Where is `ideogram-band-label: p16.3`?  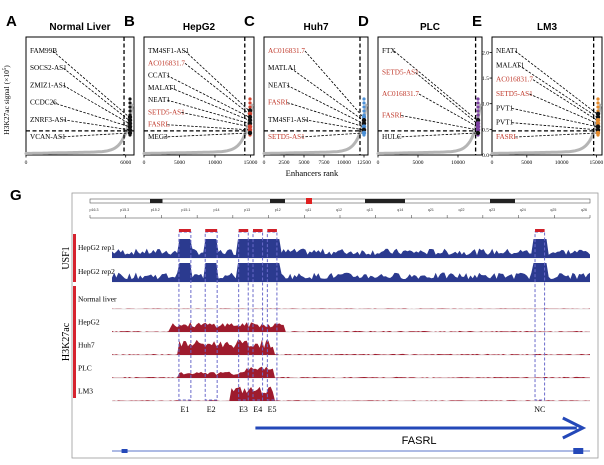
ideogram-band-label: p16.3 is located at coordinates (94, 210).